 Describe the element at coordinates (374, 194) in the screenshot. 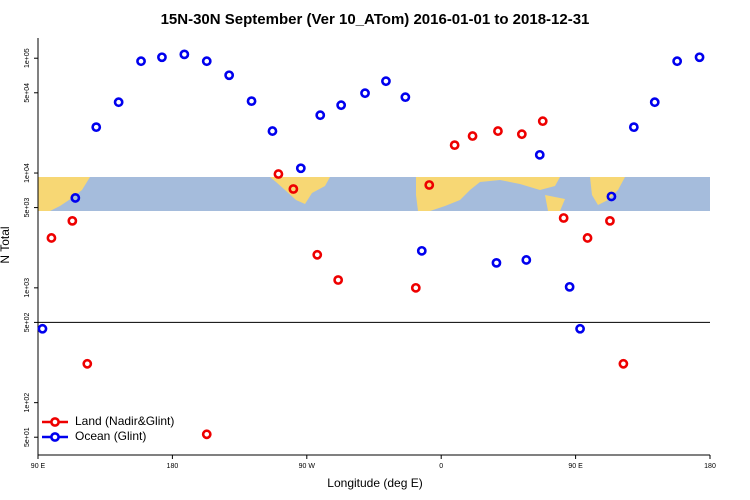

I see `map-strip` at that location.